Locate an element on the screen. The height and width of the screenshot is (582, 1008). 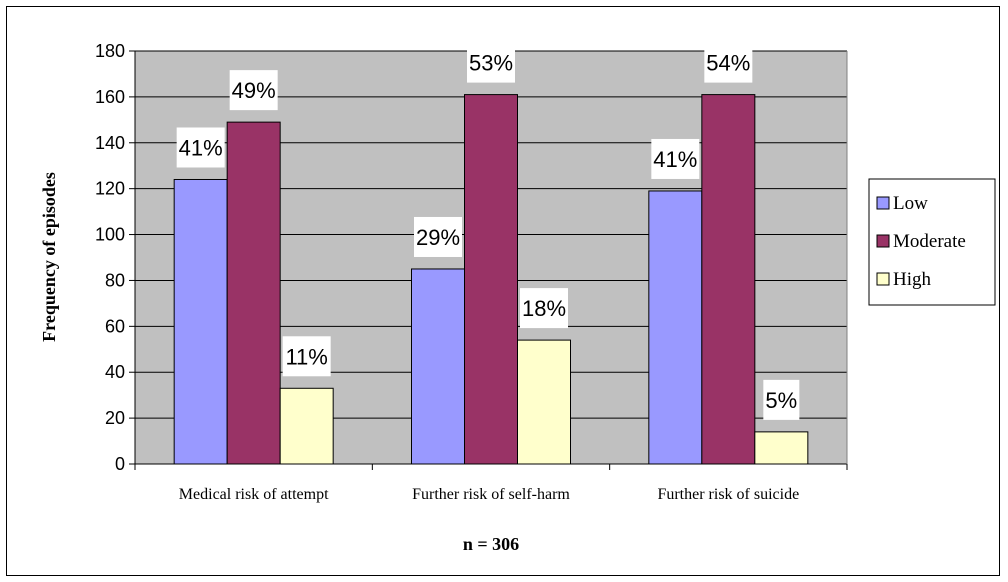
data-label: 18% is located at coordinates (544, 308).